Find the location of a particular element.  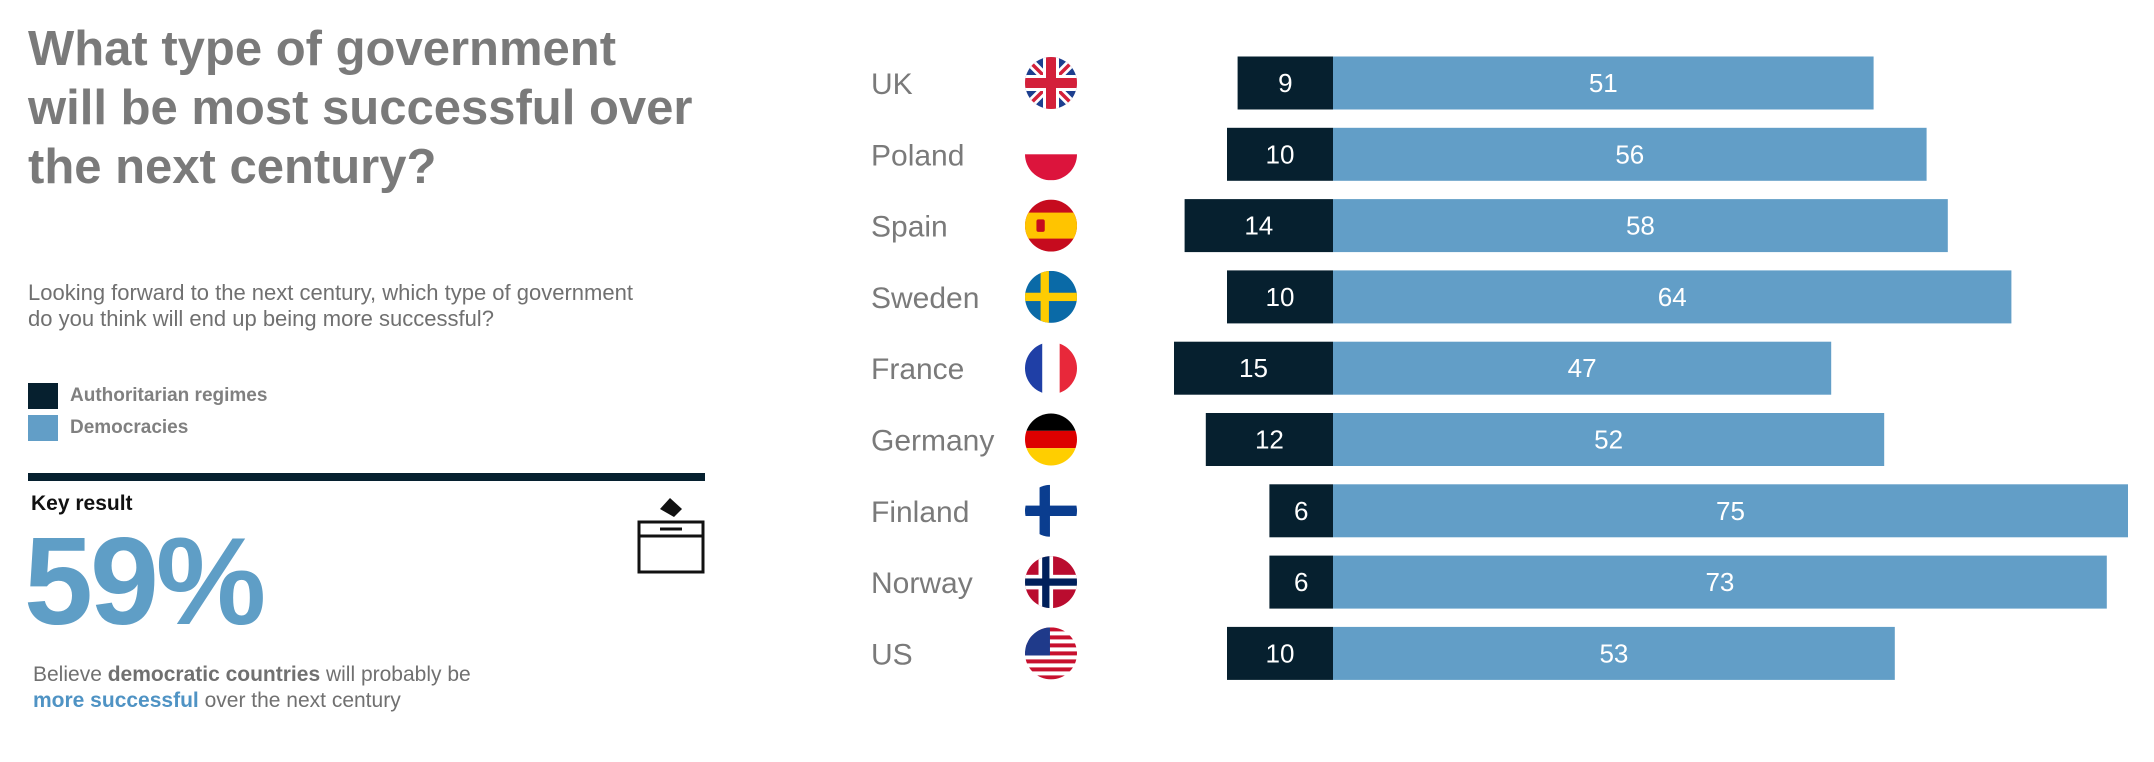

key-result-value: 59% is located at coordinates (145, 582).